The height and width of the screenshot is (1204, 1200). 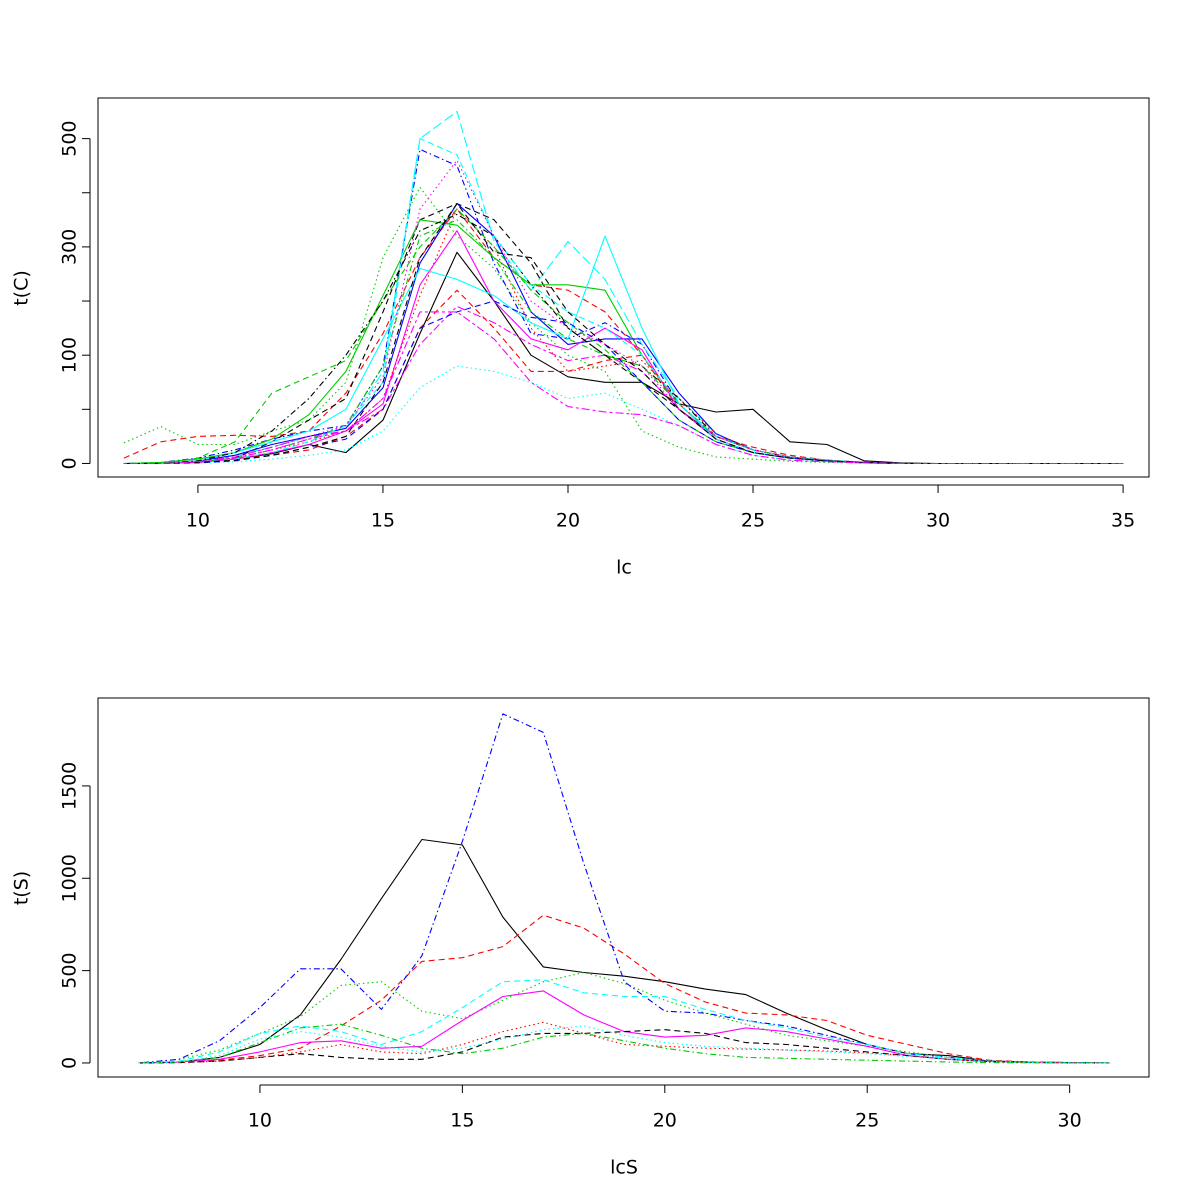 I want to click on y-tick-label: 100, so click(x=70, y=355).